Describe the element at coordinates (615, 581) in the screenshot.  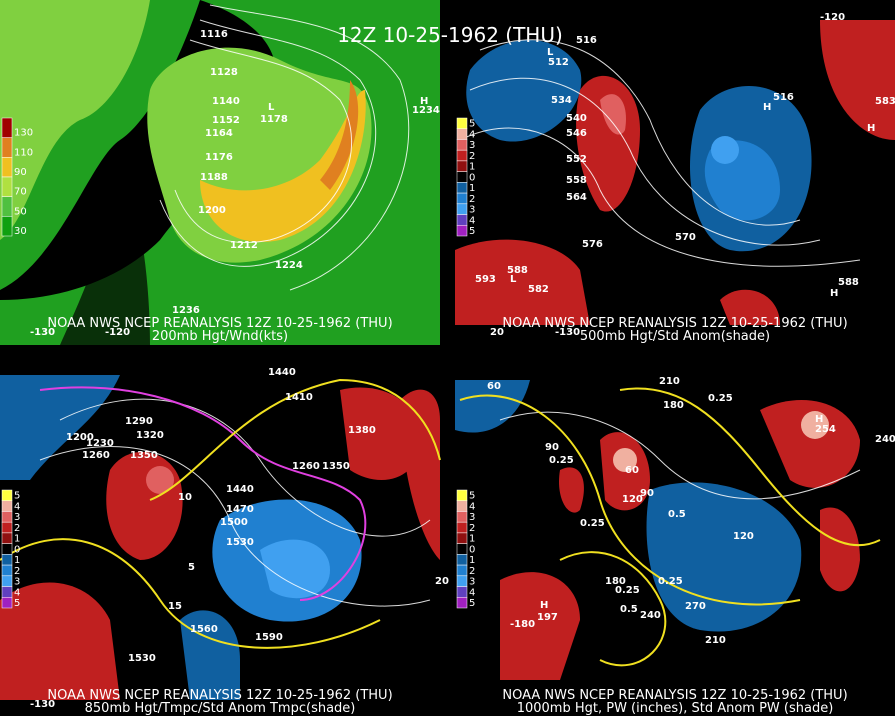
I see `contour-label: 180` at that location.